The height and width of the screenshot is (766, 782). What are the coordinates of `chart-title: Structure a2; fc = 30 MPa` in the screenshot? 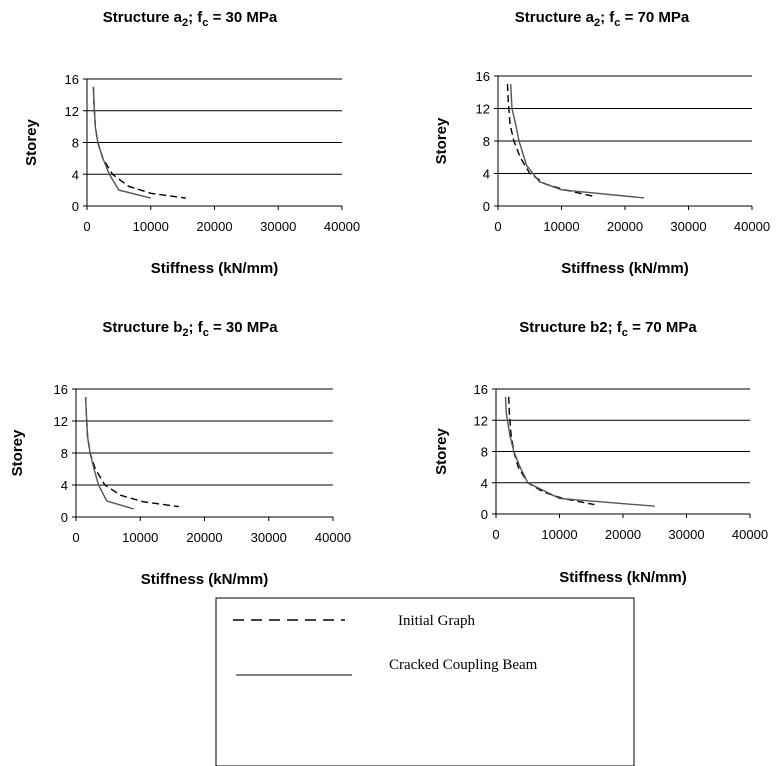 It's located at (190, 19).